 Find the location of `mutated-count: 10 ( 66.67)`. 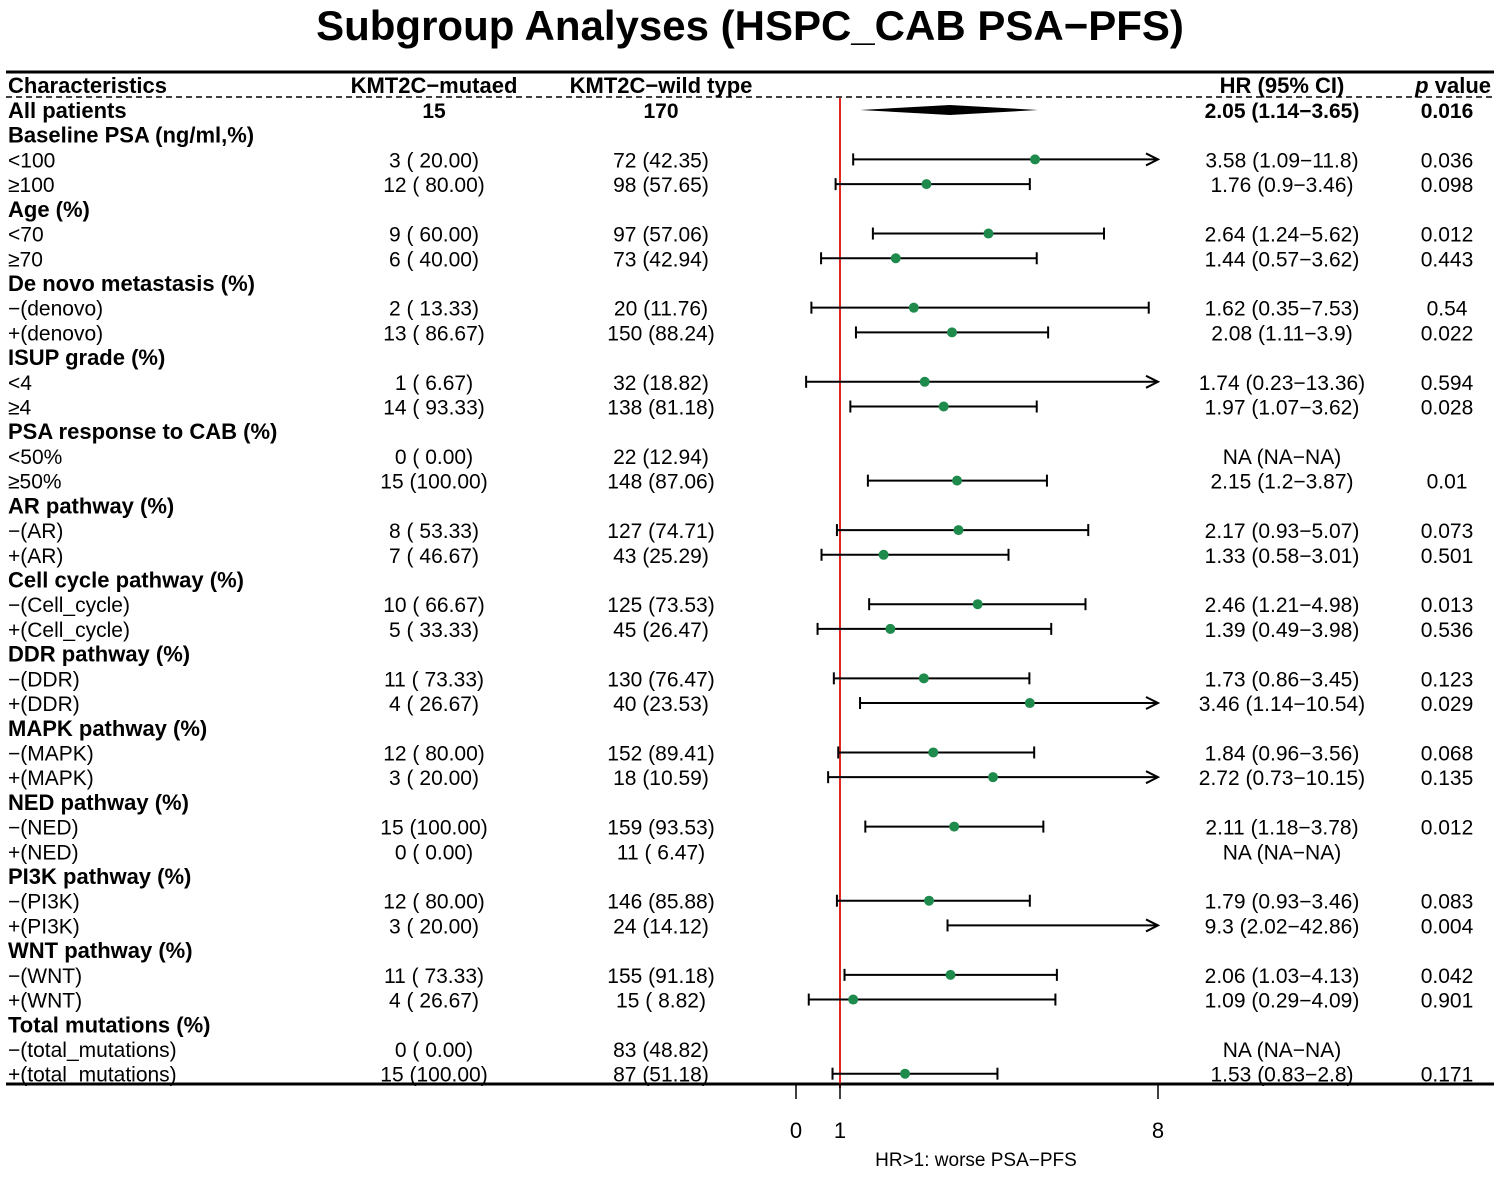

mutated-count: 10 ( 66.67) is located at coordinates (434, 605).